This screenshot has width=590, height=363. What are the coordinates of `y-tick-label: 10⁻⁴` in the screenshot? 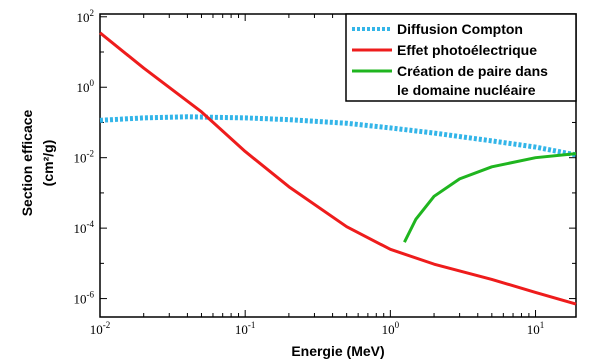 It's located at (84, 227).